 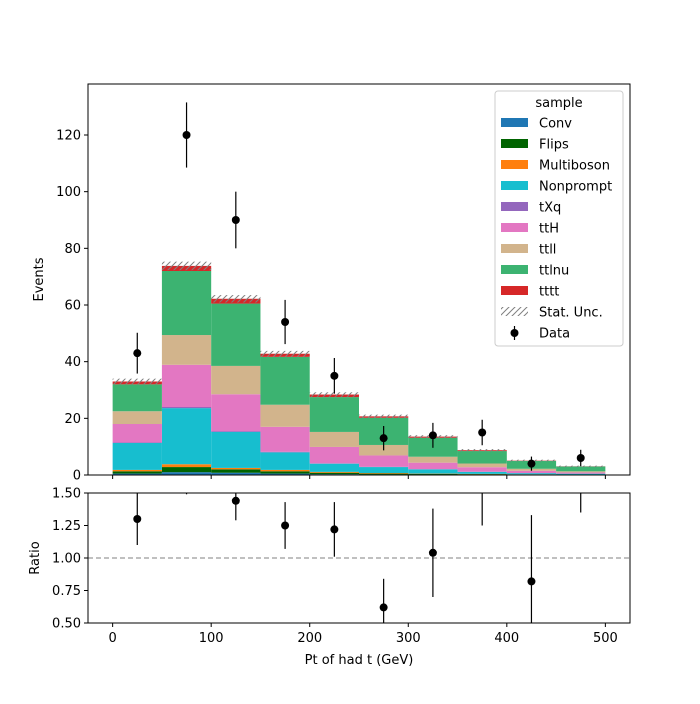 I want to click on main-ylabel: Events, so click(x=39, y=279).